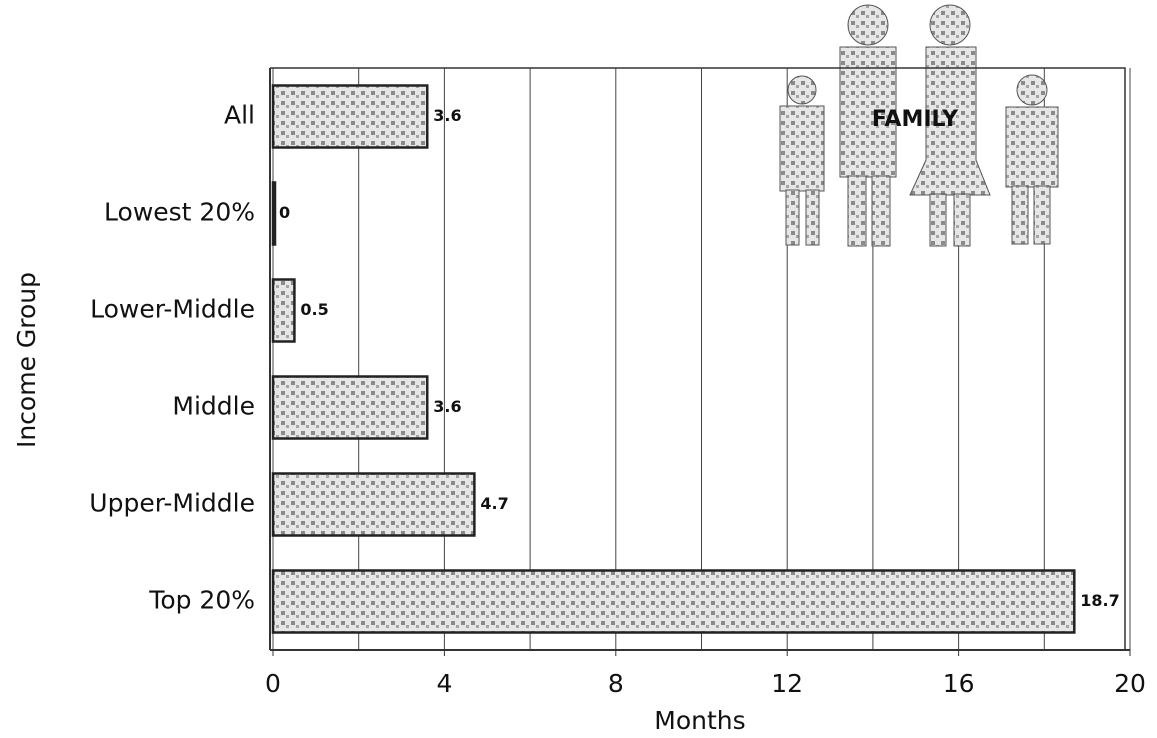 This screenshot has height=738, width=1157. What do you see at coordinates (959, 683) in the screenshot?
I see `x-tick-label: 16` at bounding box center [959, 683].